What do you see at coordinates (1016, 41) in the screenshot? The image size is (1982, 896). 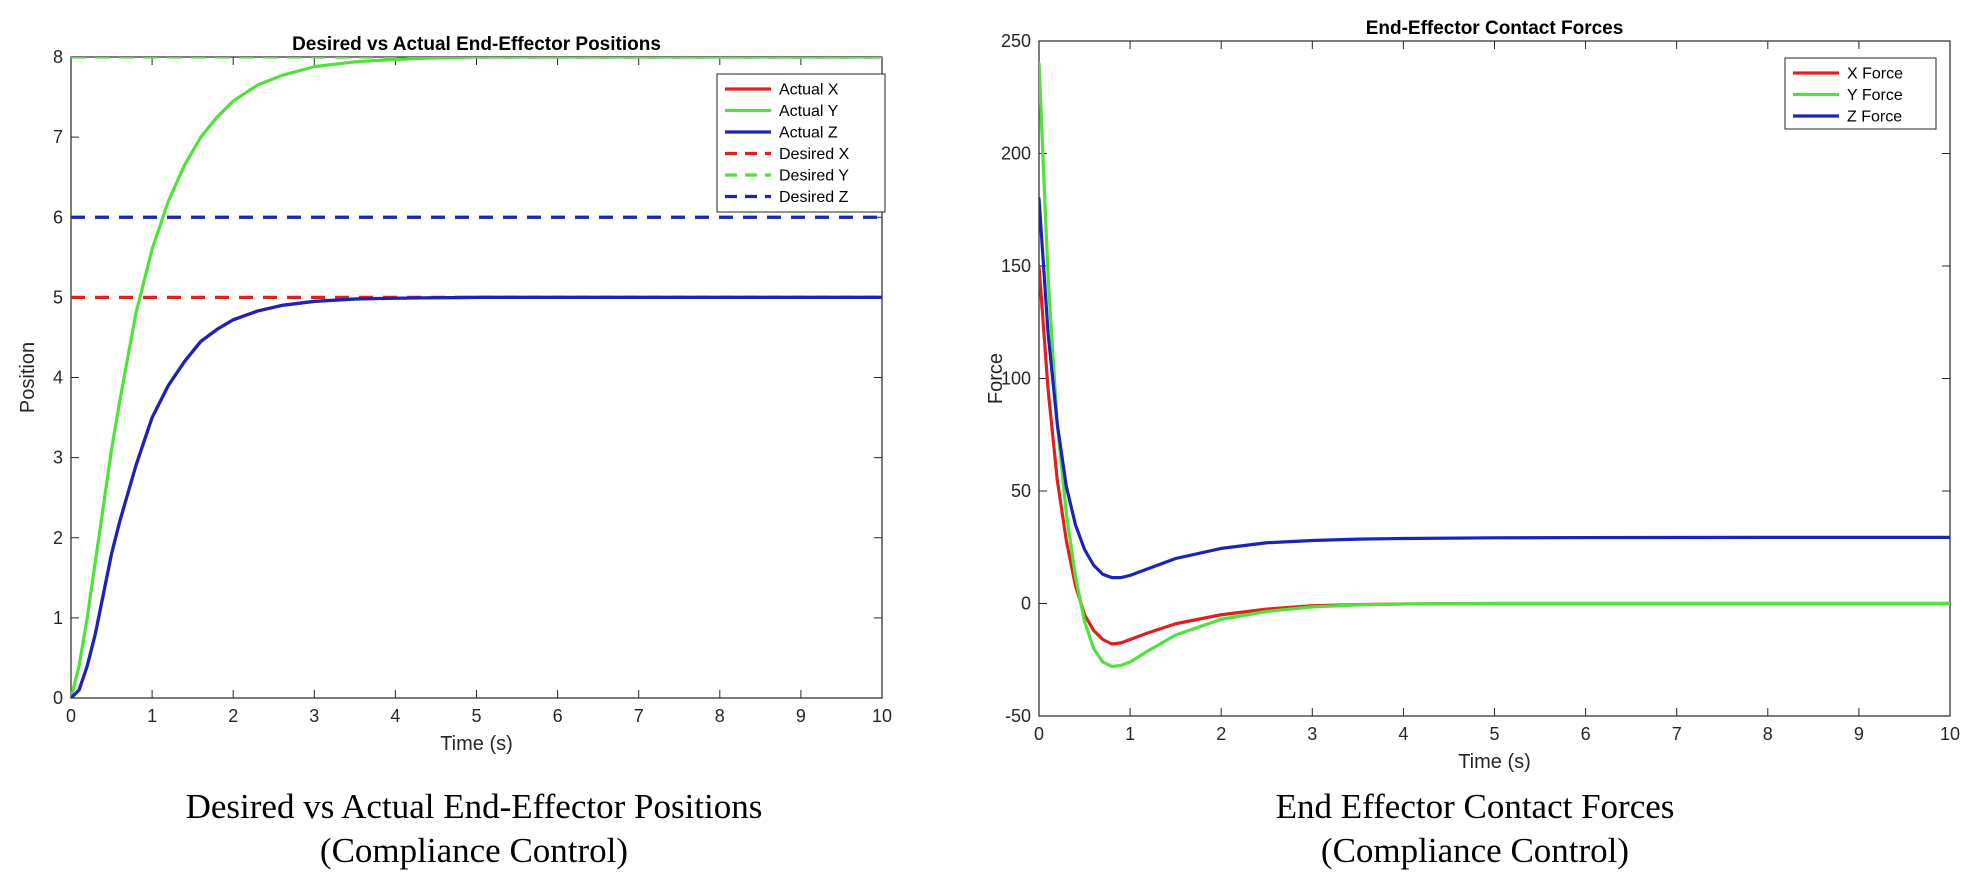 I see `y-tick-label: 250` at bounding box center [1016, 41].